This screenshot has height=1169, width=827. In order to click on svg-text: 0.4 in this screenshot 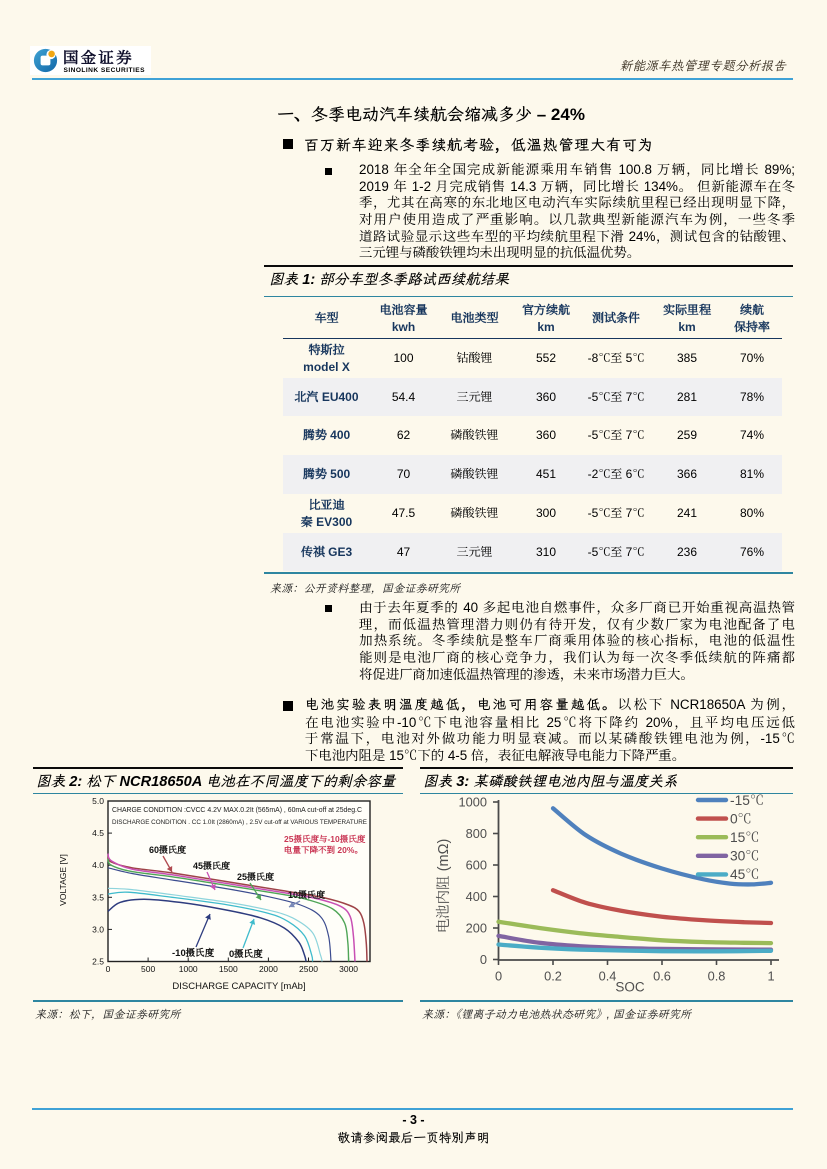, I will do `click(608, 976)`.